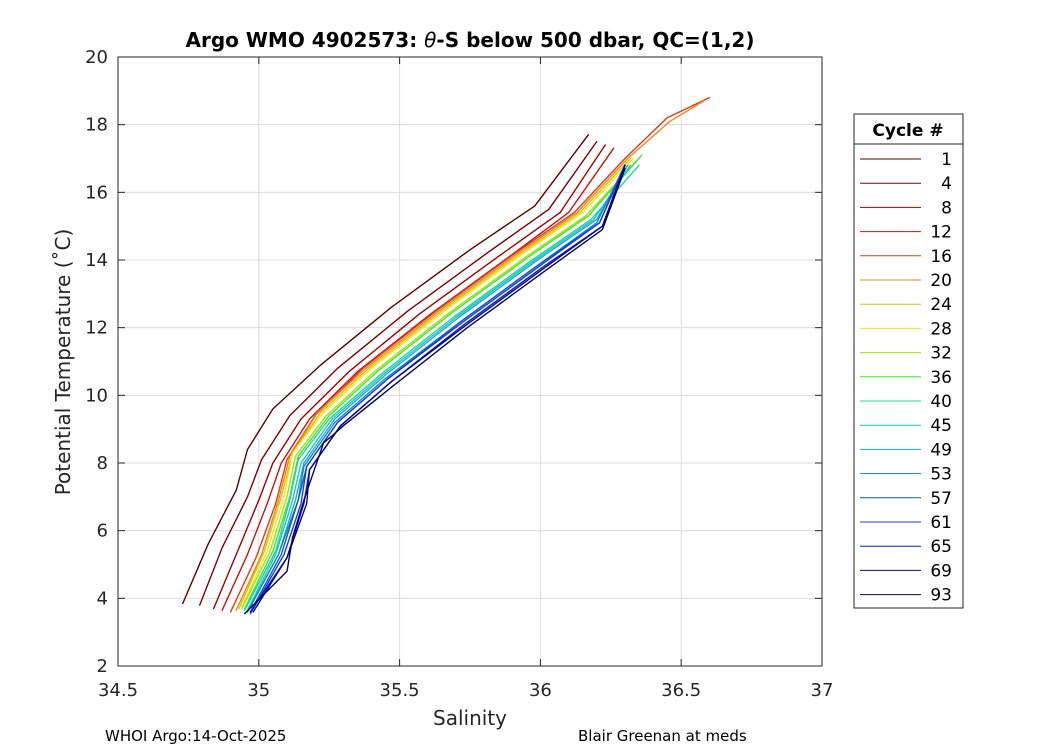 This screenshot has width=1050, height=750. I want to click on legend-label-cycle-24: 24, so click(941, 305).